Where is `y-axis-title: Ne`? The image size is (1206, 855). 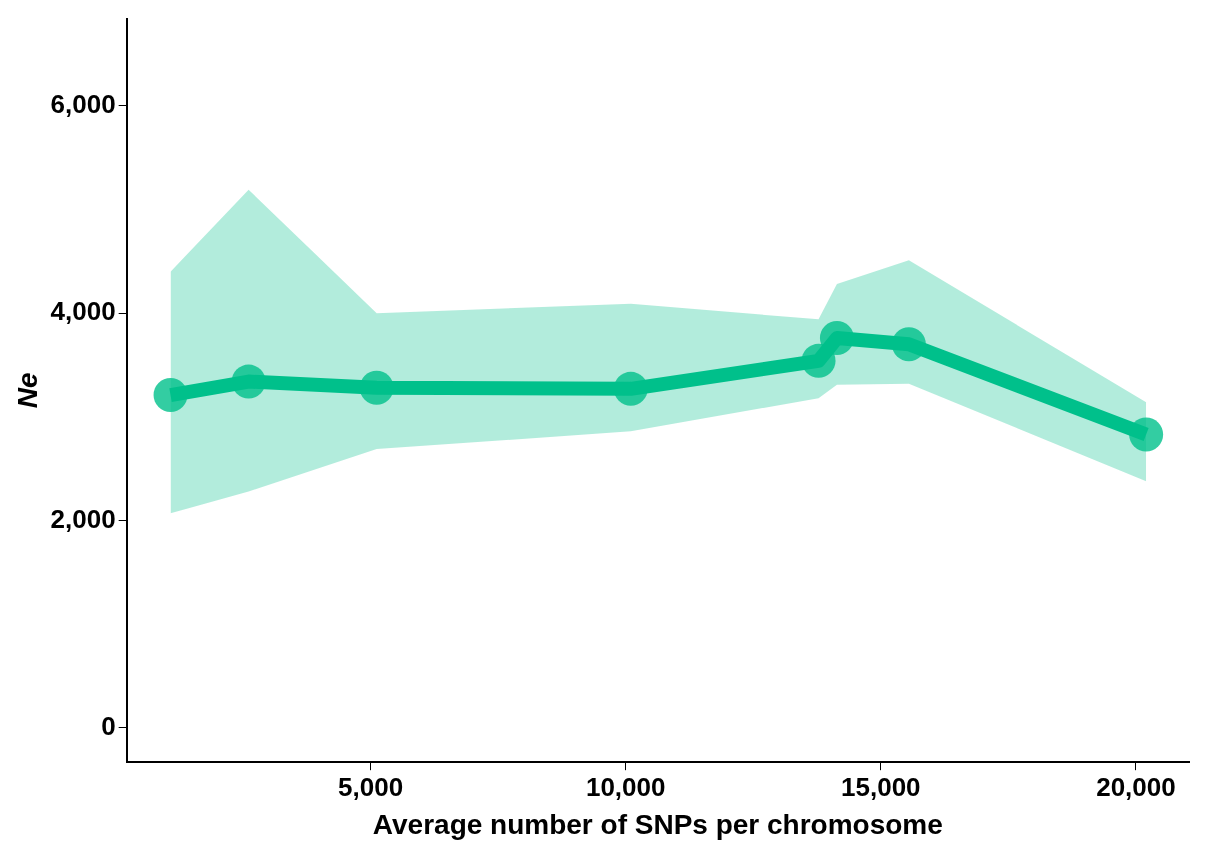
y-axis-title: Ne is located at coordinates (27, 390).